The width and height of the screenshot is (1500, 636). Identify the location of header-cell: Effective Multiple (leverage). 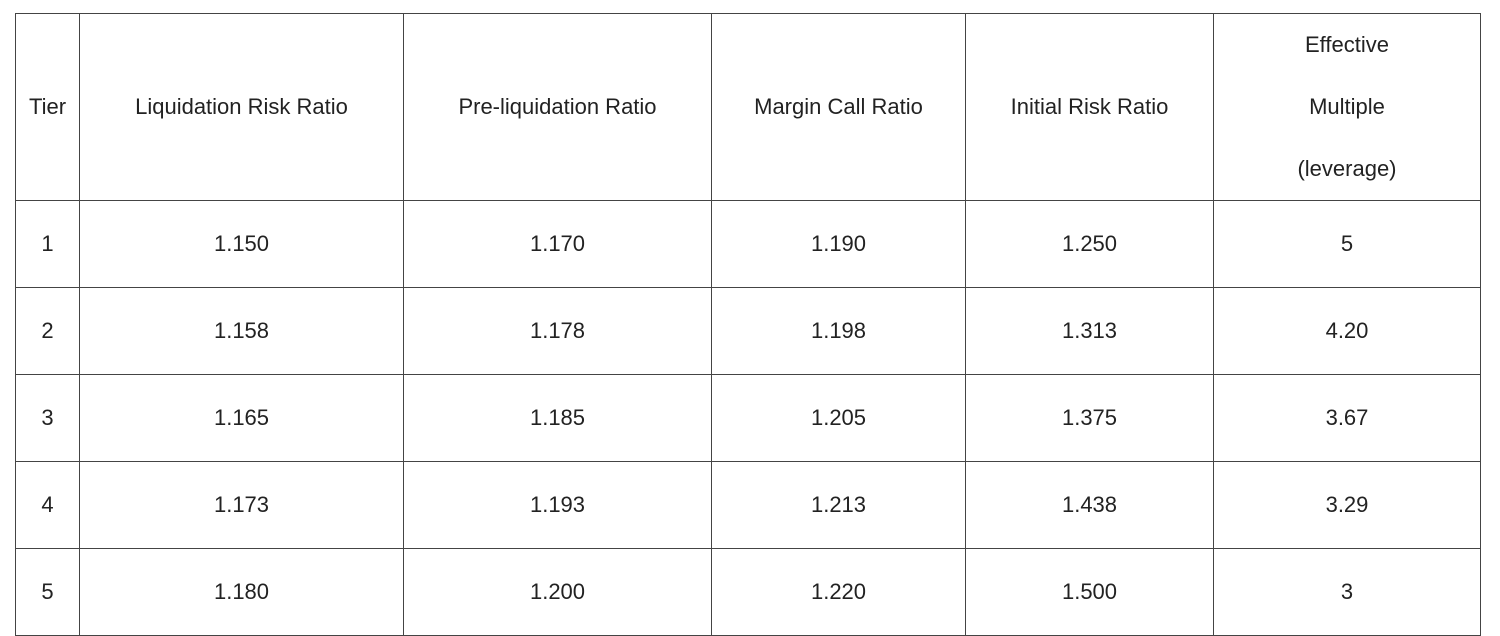
(1347, 107).